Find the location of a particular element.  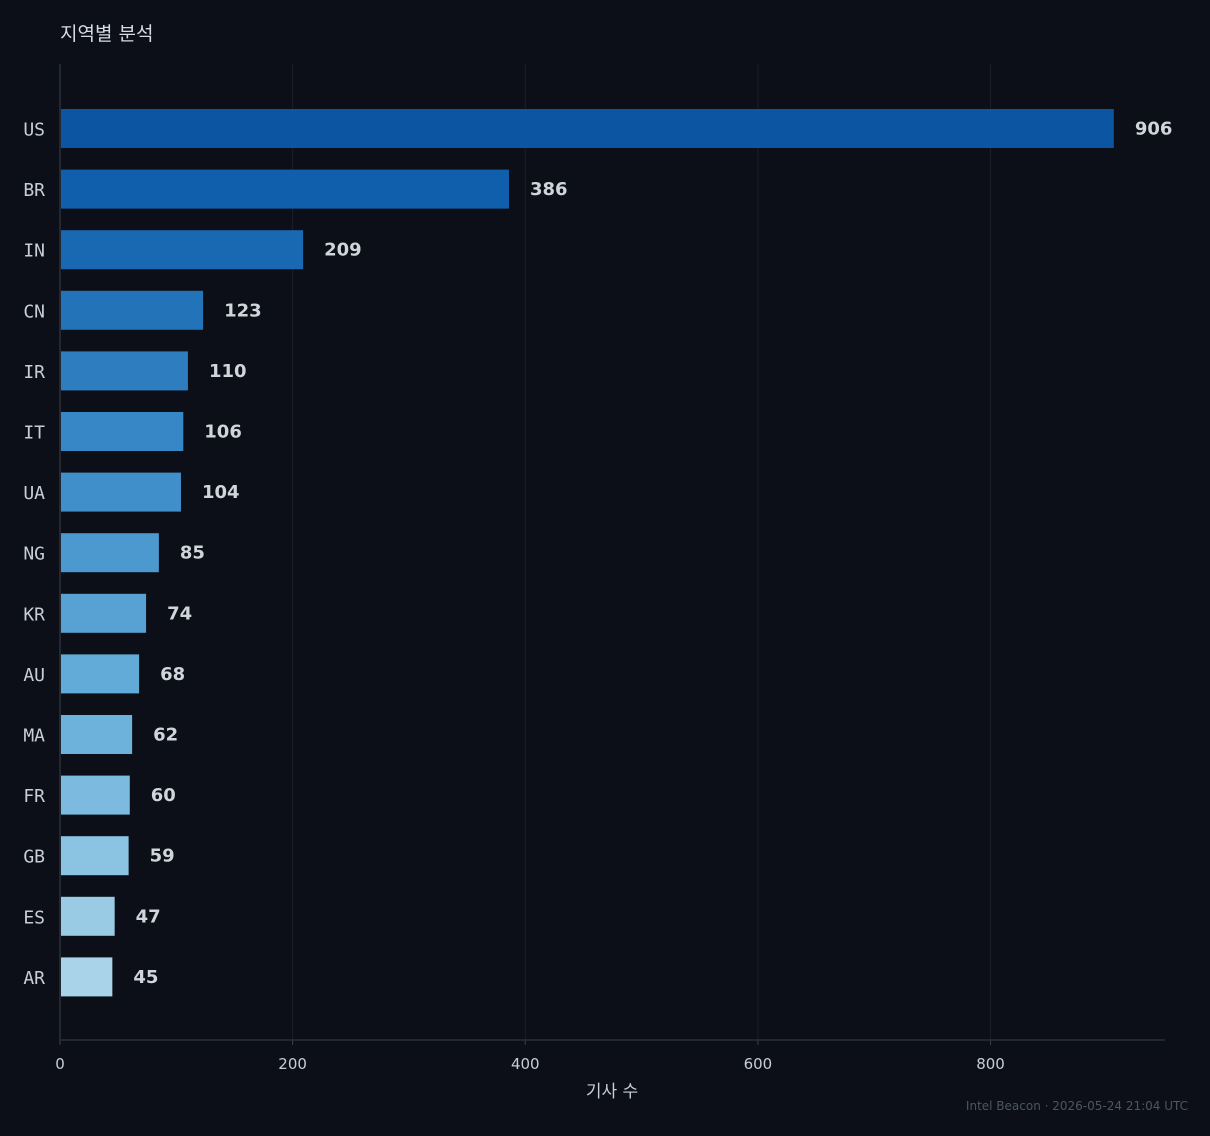

bar-ir is located at coordinates (124, 371).